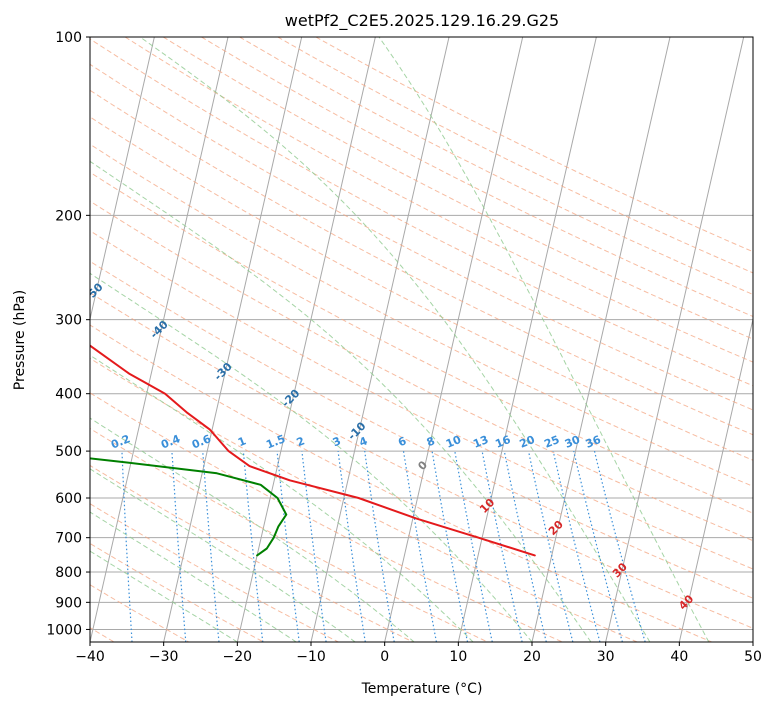 The height and width of the screenshot is (708, 775). Describe the element at coordinates (453, 442) in the screenshot. I see `mixing-ratio-label: 10` at that location.